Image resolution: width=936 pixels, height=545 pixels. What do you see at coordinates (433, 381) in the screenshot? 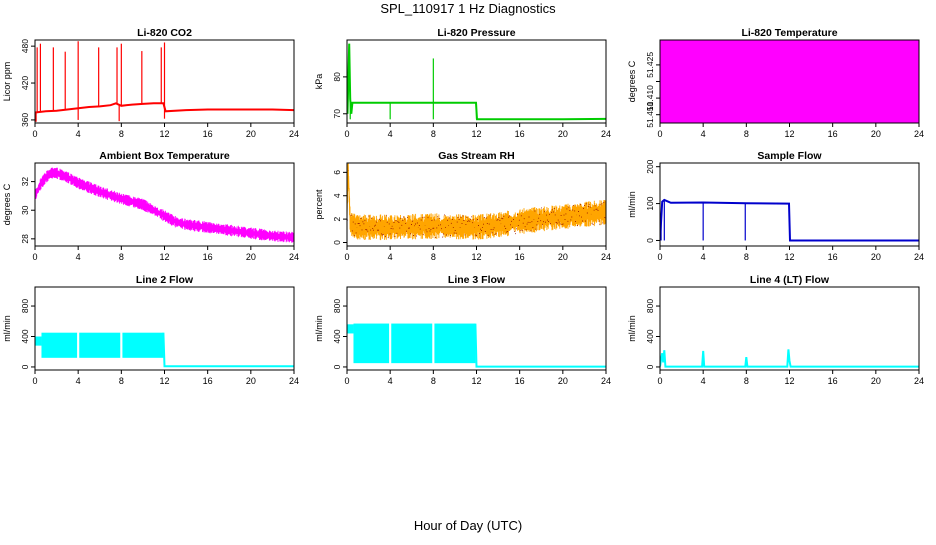
I see `panel-8-xtick-label-8: 8` at bounding box center [433, 381].